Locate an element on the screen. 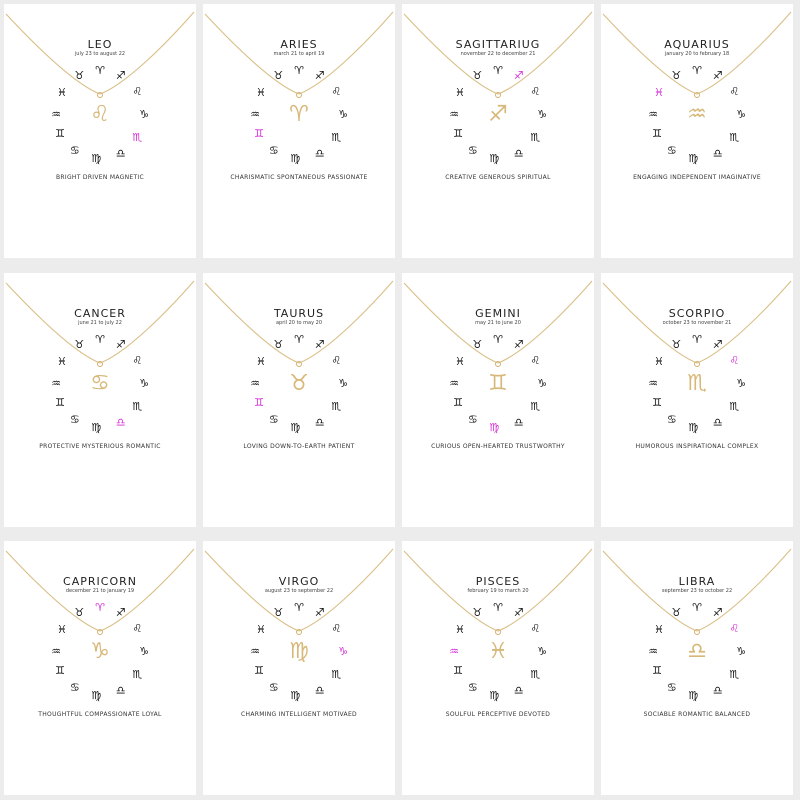 Image resolution: width=800 pixels, height=800 pixels. pendant-symbol-icon: ♓ is located at coordinates (498, 651).